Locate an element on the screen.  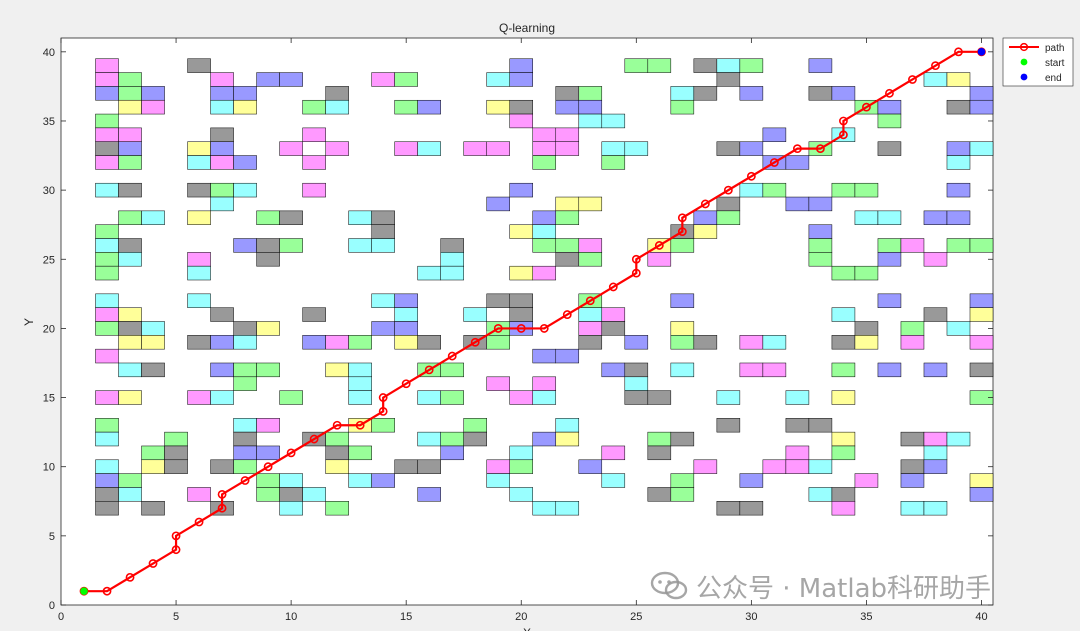
y-tick-label: 20 is located at coordinates (49, 329).